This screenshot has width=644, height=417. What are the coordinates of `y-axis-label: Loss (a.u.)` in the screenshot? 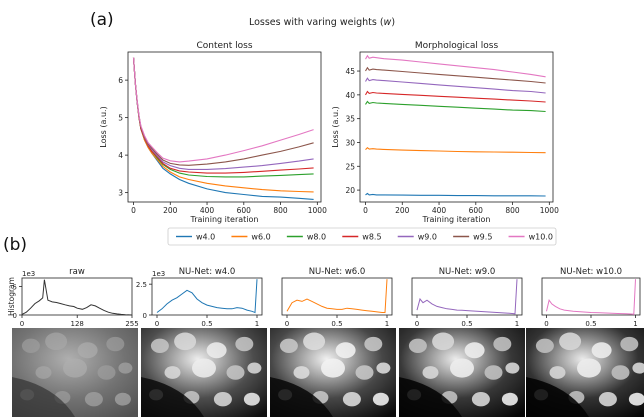 It's located at (335, 126).